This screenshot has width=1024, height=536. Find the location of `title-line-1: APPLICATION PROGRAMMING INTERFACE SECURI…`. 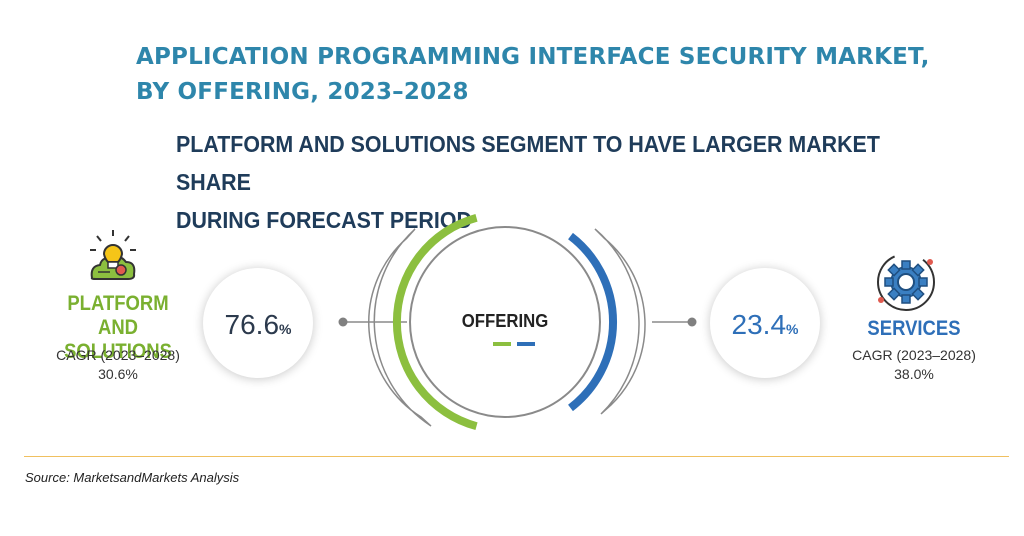

title-line-1: APPLICATION PROGRAMMING INTERFACE SECURI… is located at coordinates (533, 57).